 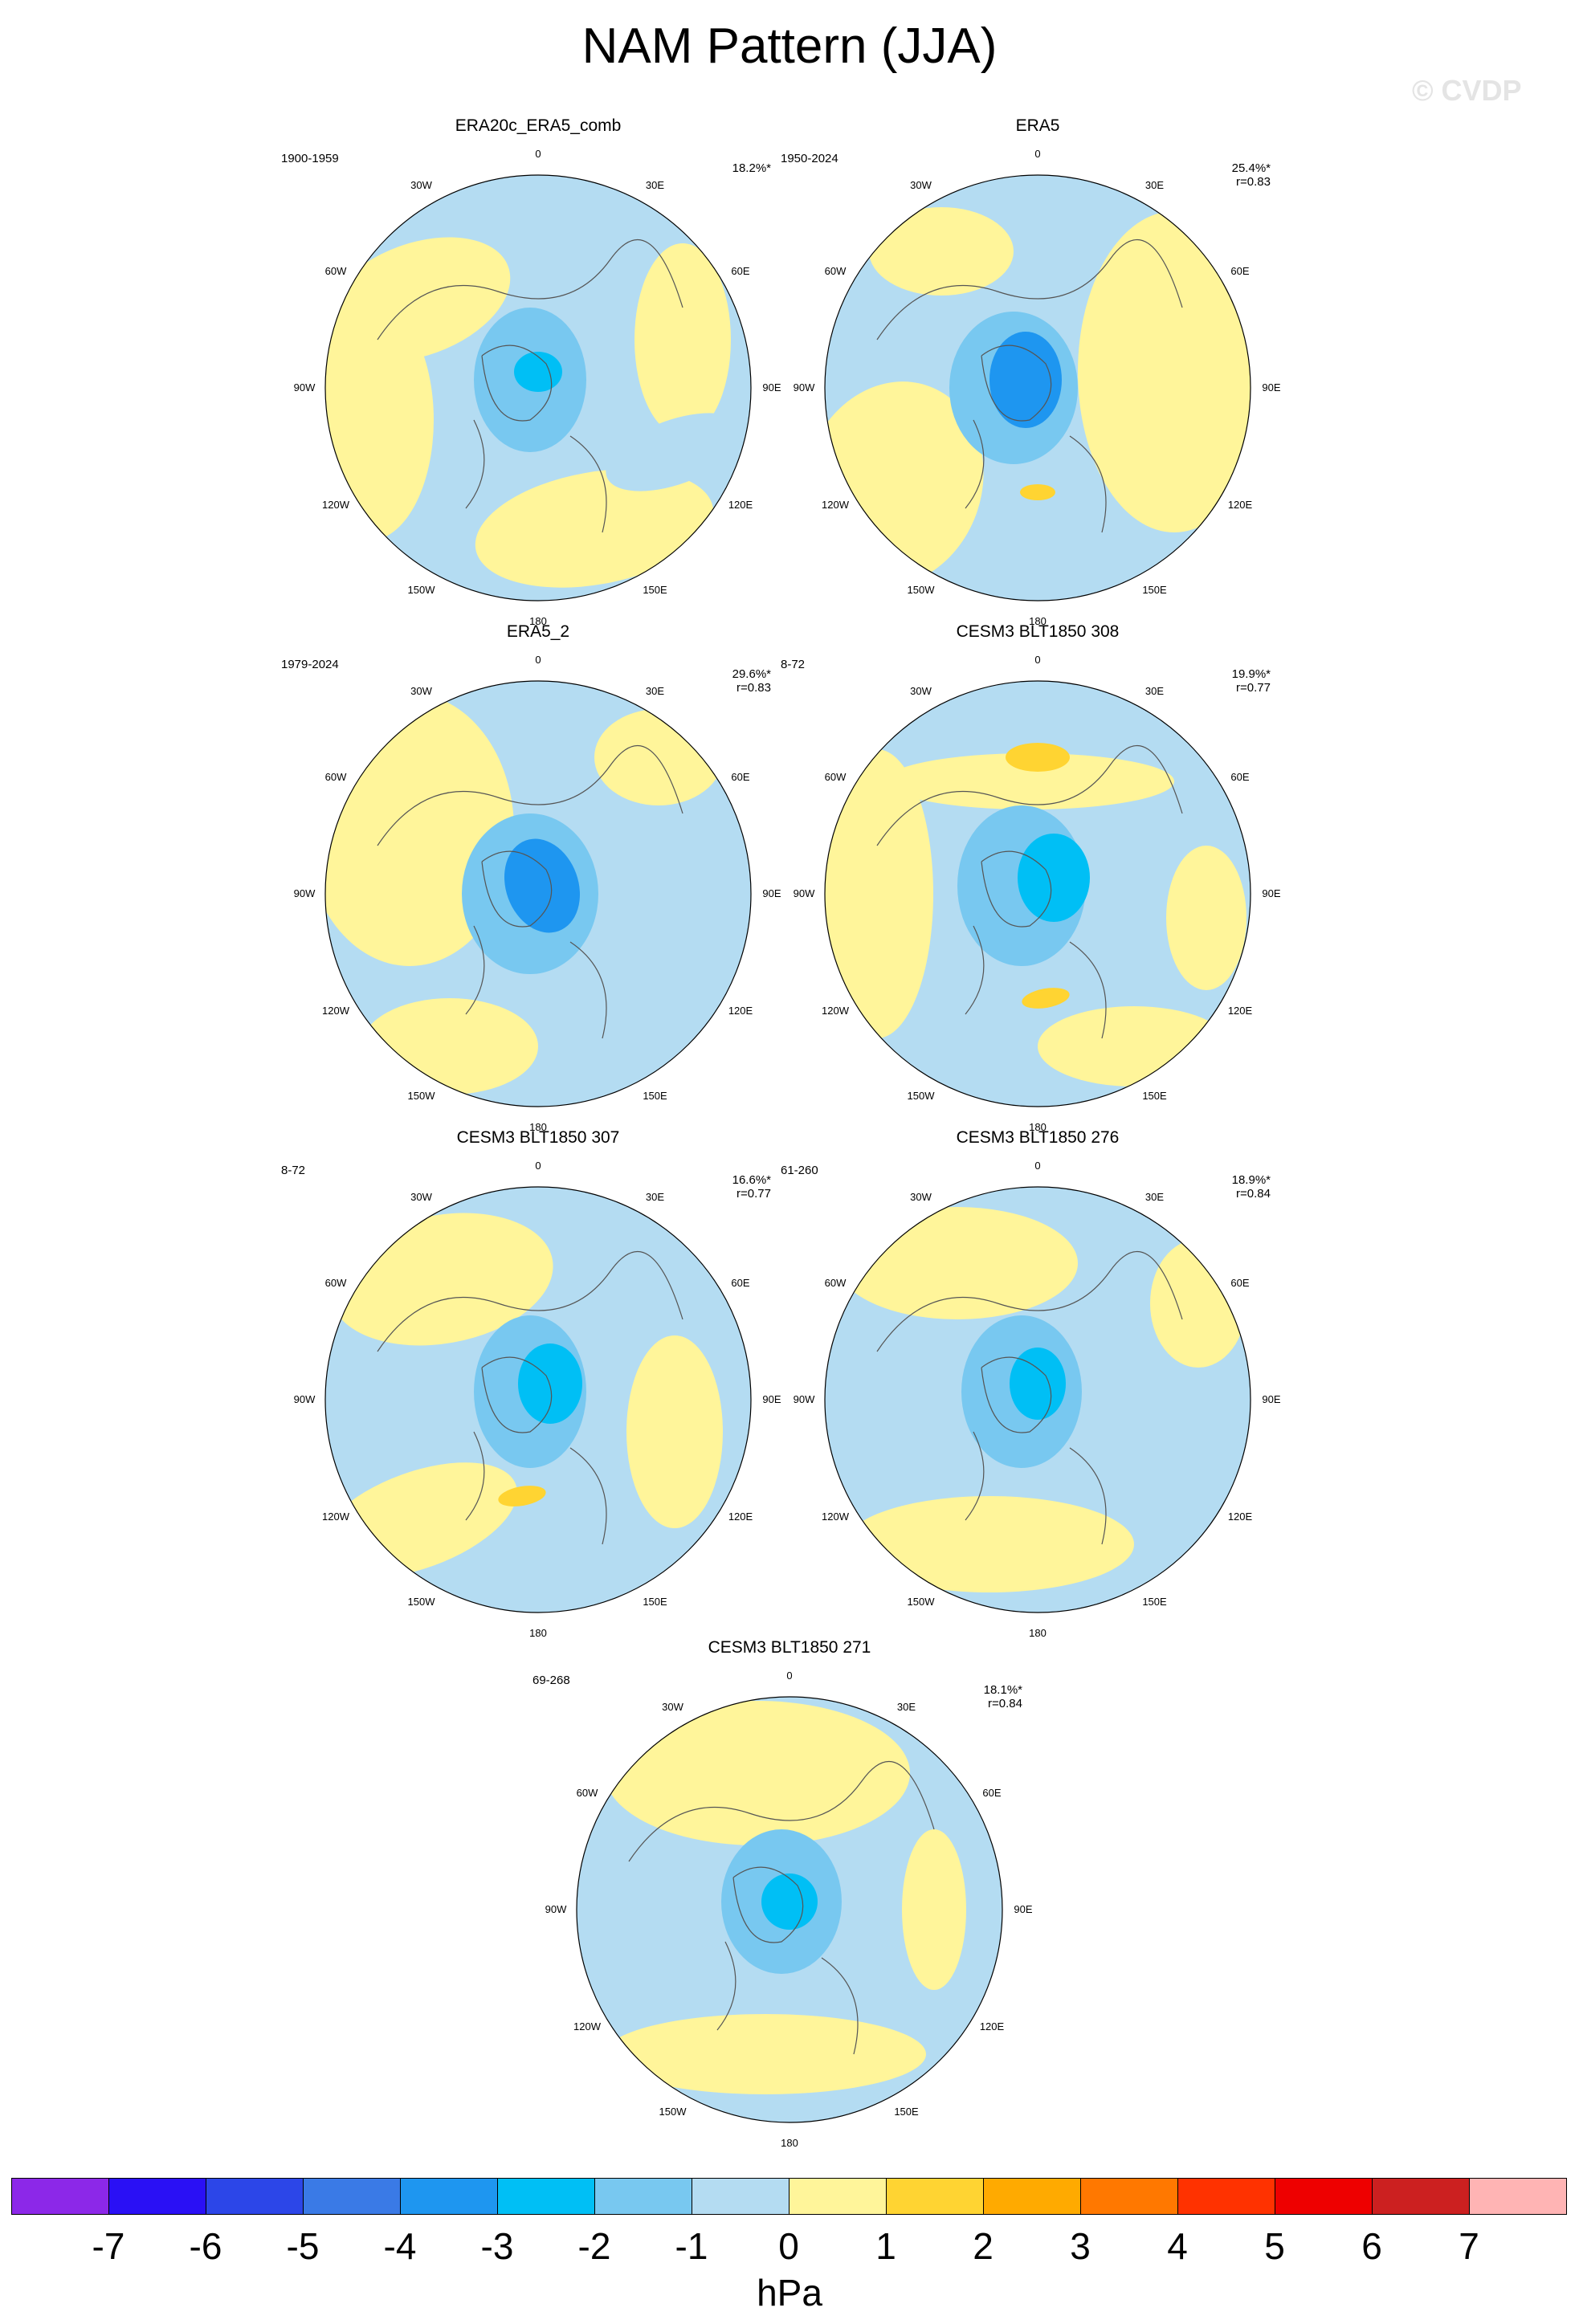 I want to click on colorbar-tick-label: -5, so click(x=303, y=2246).